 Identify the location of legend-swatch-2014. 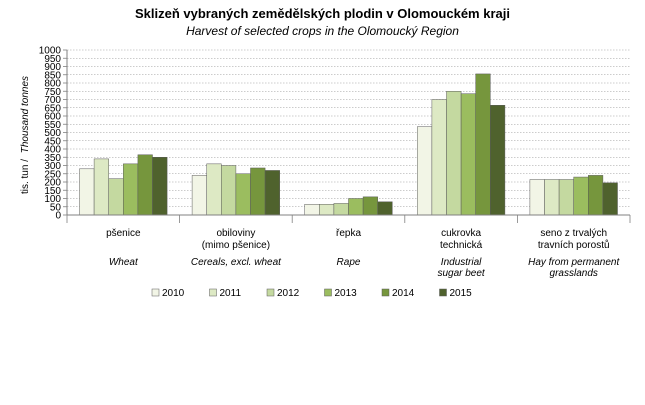
(385, 292).